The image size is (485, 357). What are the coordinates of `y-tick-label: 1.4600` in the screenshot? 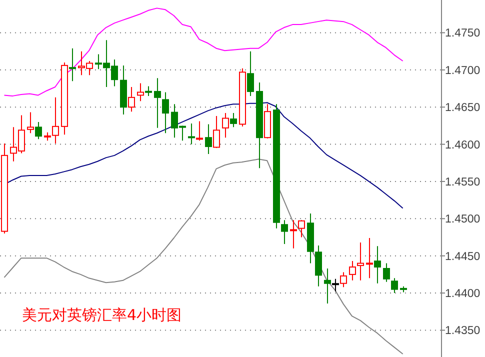 It's located at (462, 145).